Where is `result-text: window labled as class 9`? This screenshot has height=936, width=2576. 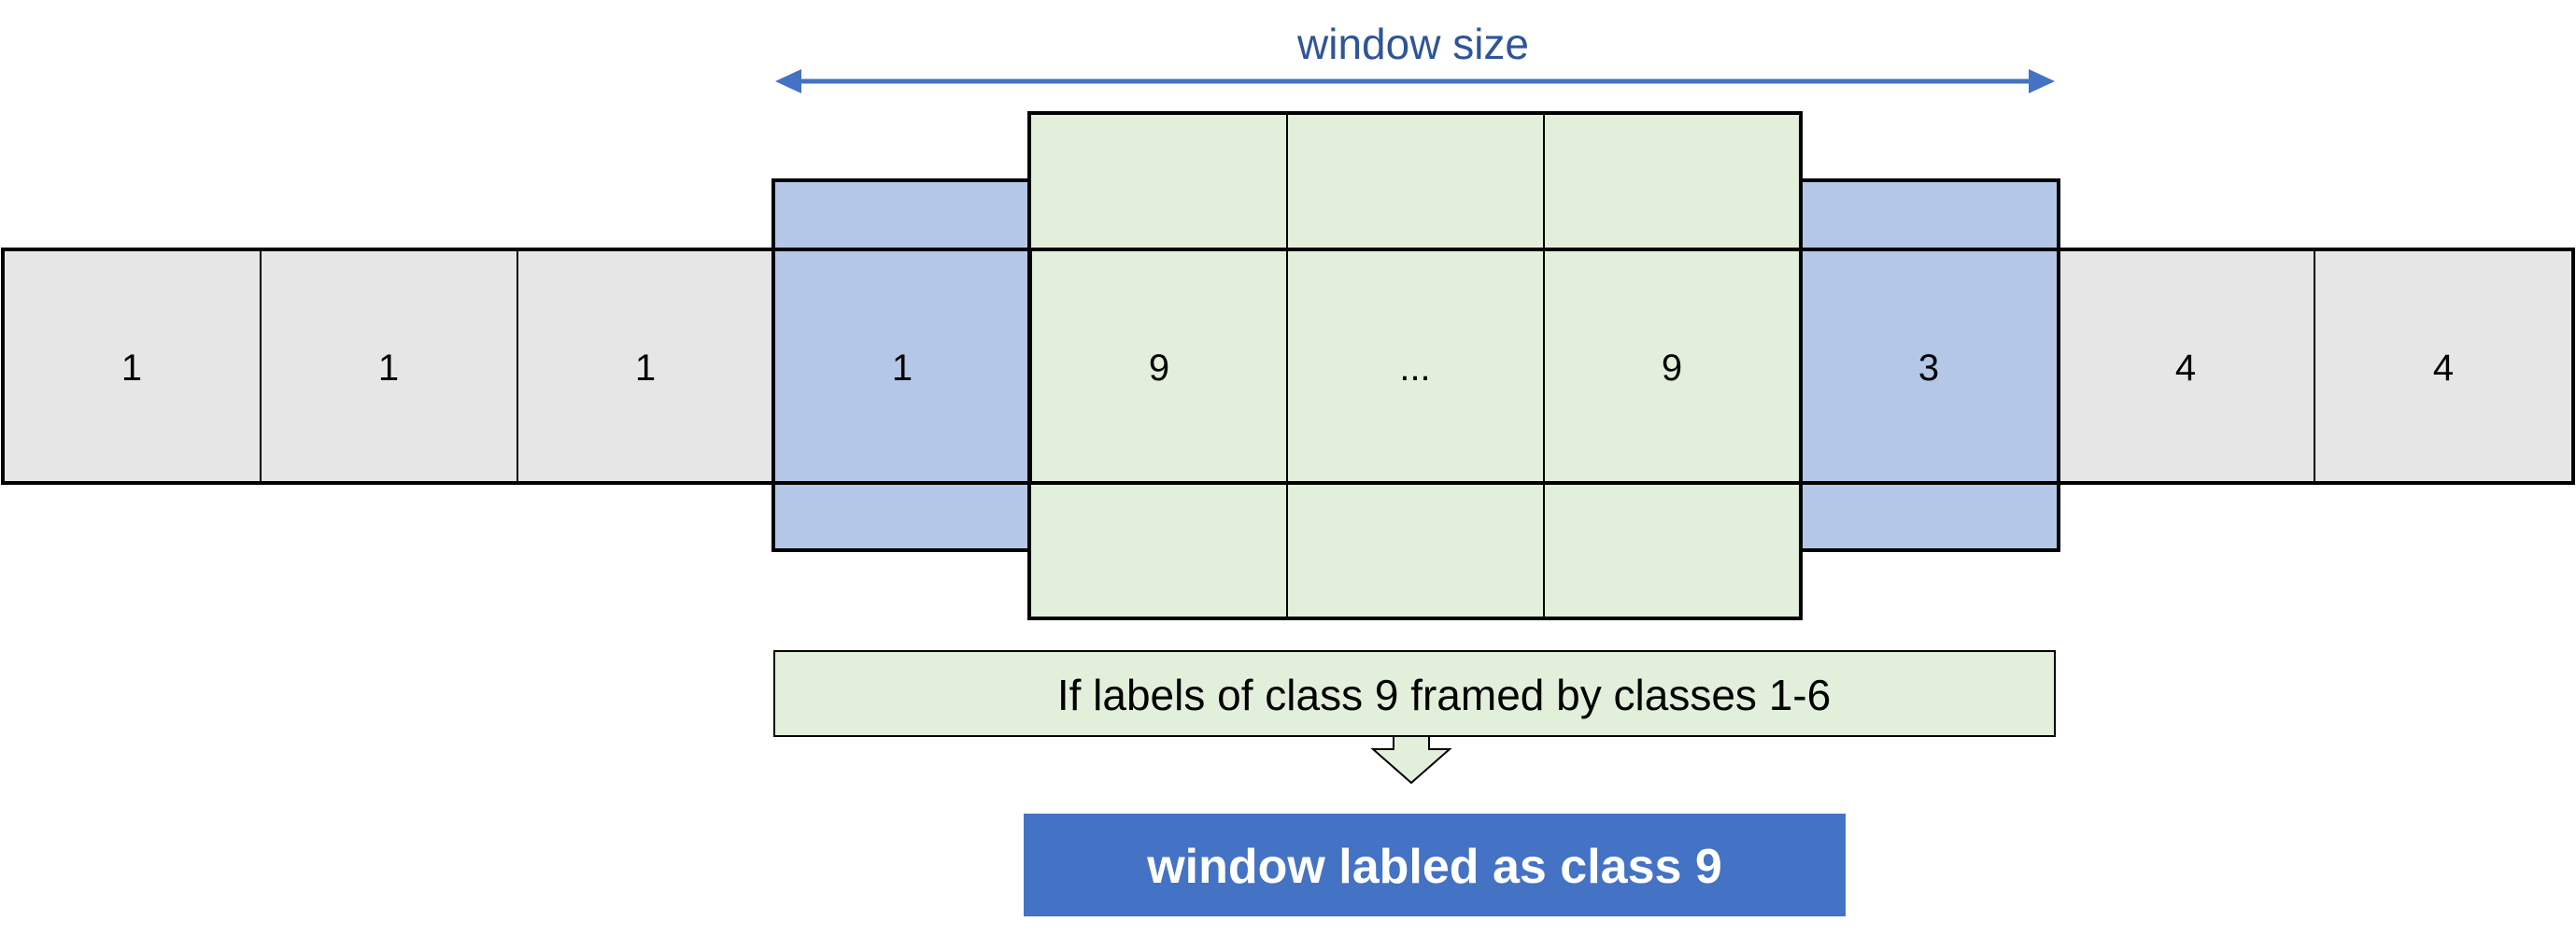 result-text: window labled as class 9 is located at coordinates (1434, 867).